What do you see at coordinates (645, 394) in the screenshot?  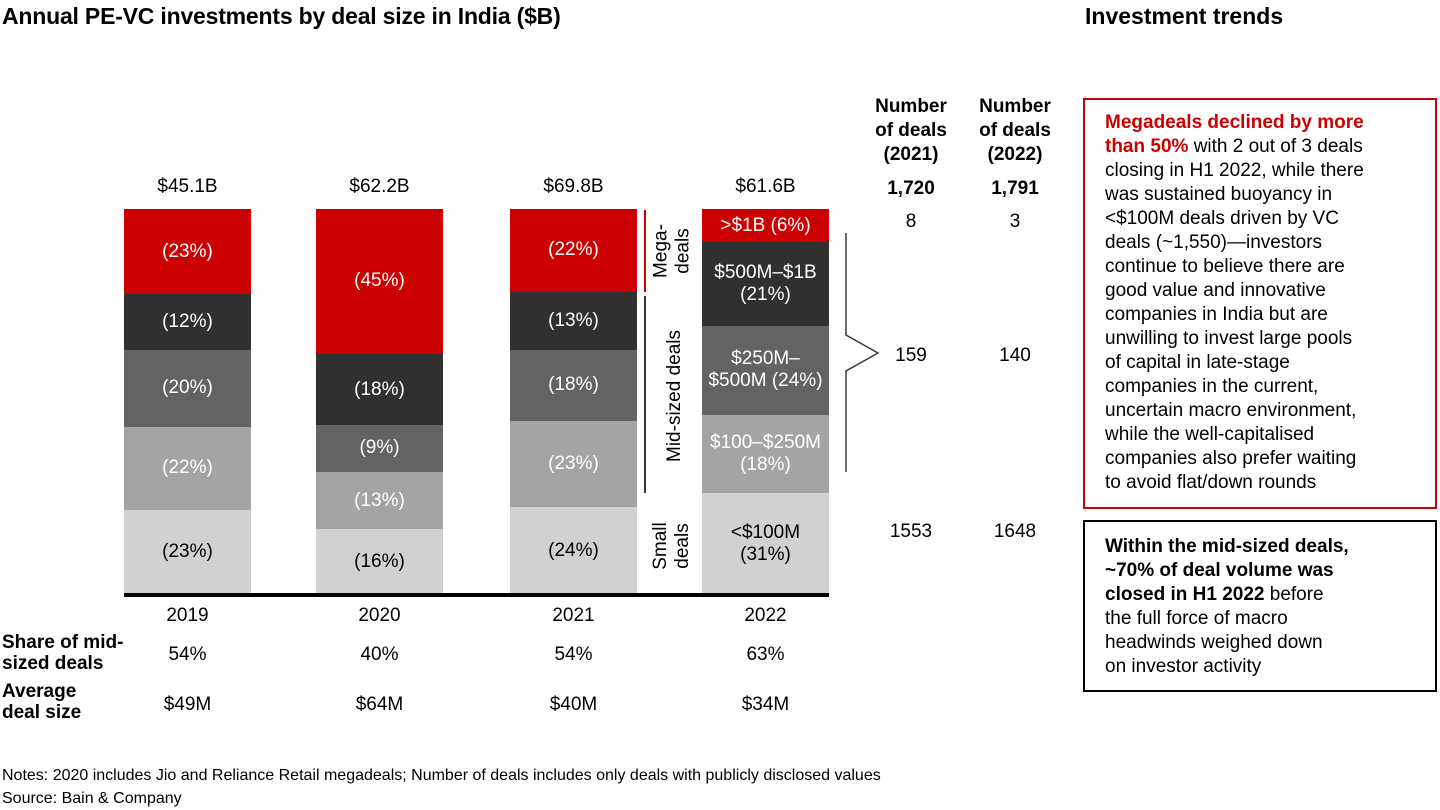 I see `midsized-tick-line` at bounding box center [645, 394].